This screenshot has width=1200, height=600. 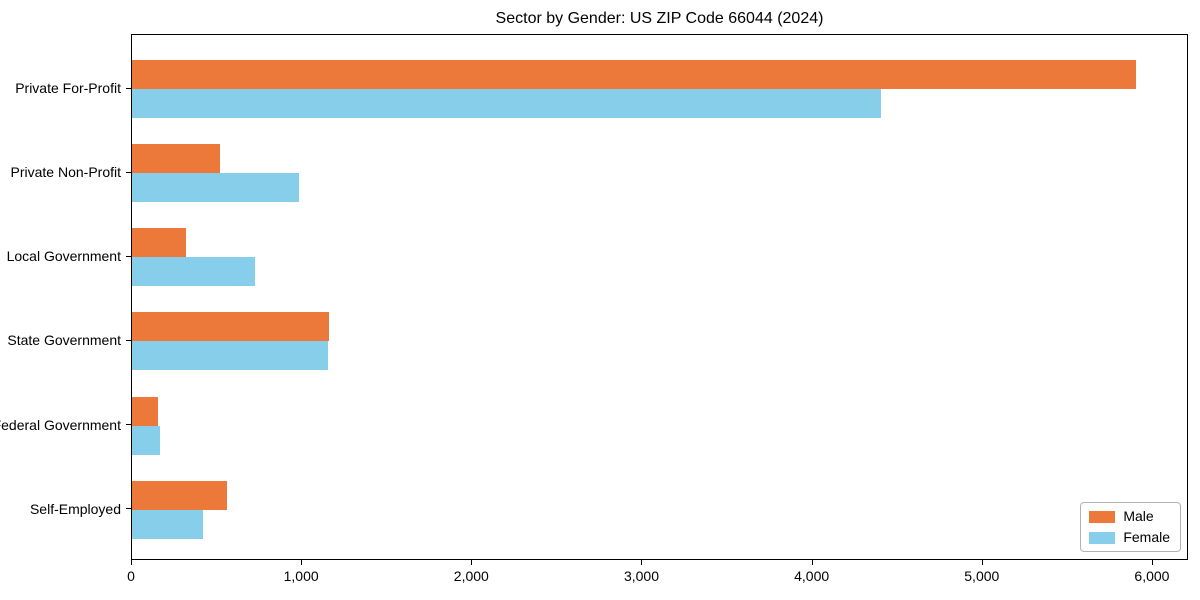 What do you see at coordinates (60, 424) in the screenshot?
I see `y-tick-label: Federal Government` at bounding box center [60, 424].